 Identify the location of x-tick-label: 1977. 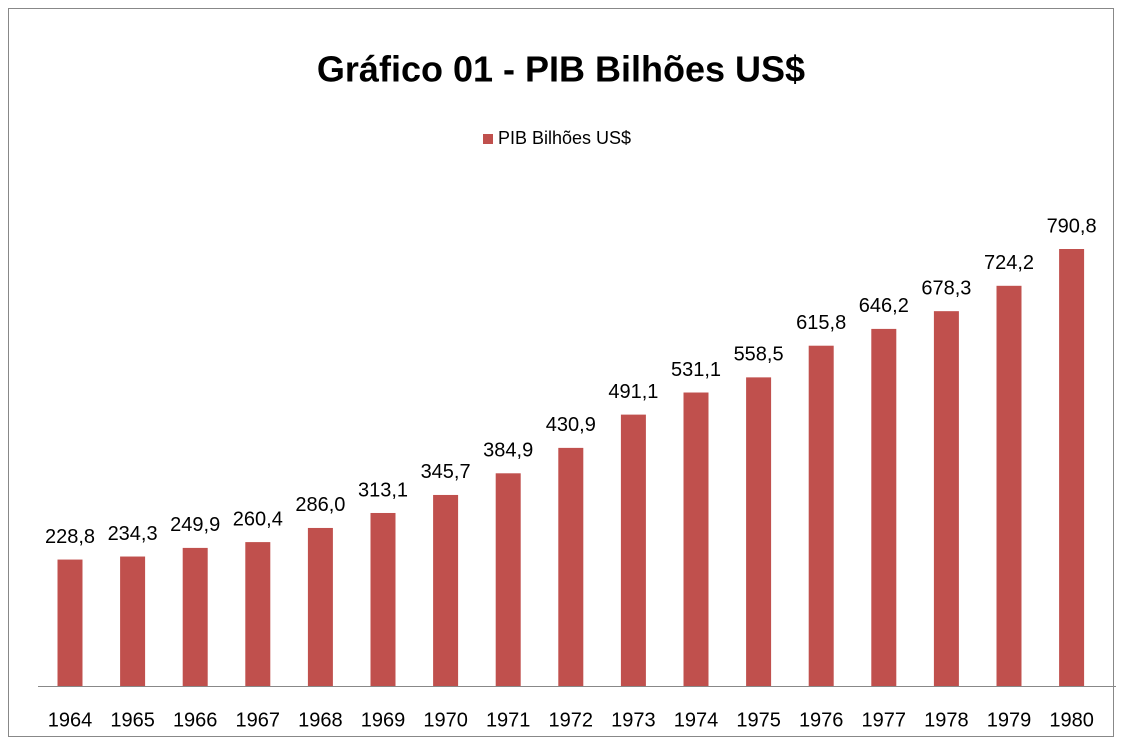
(884, 720).